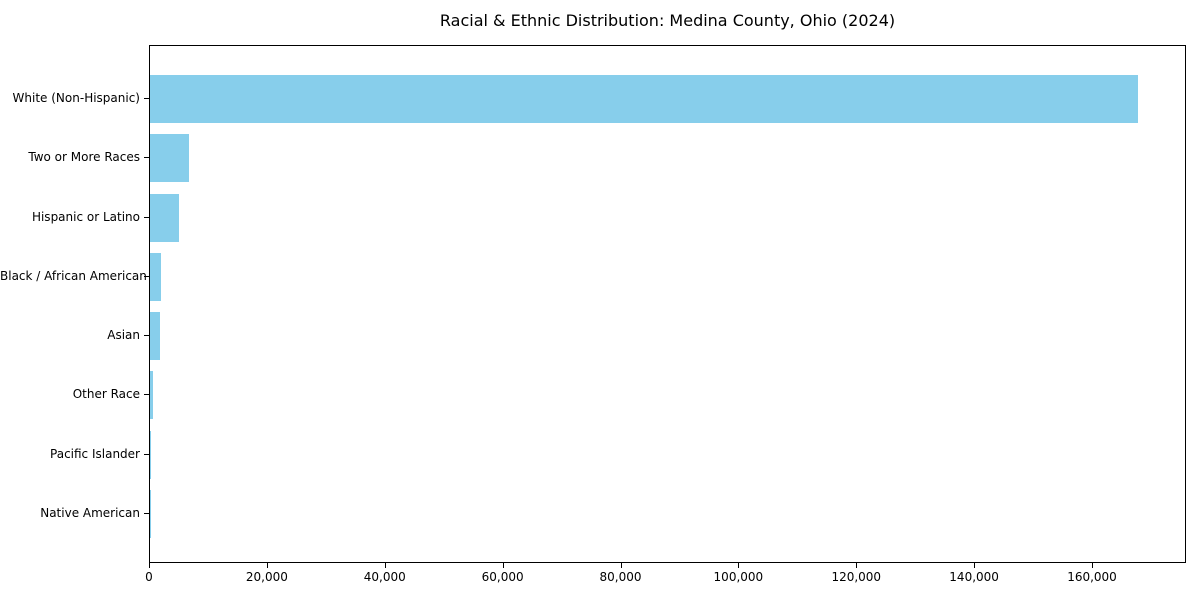 This screenshot has width=1200, height=600. Describe the element at coordinates (974, 577) in the screenshot. I see `x-axis-tick-label: 140,000` at that location.